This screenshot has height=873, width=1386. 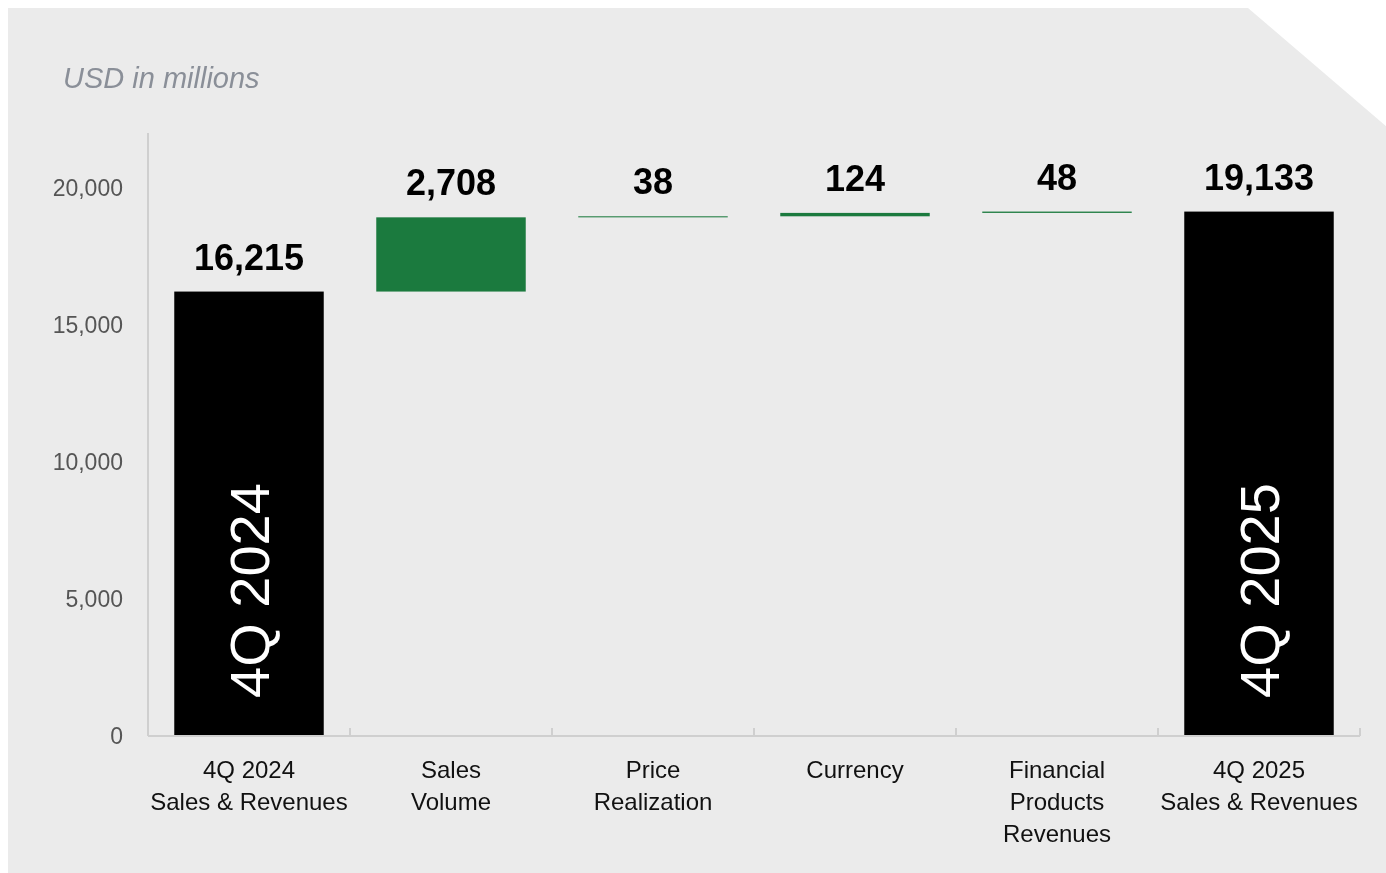 I want to click on x-tick-label: 4Q 2024 Sales & Revenues, so click(x=249, y=785).